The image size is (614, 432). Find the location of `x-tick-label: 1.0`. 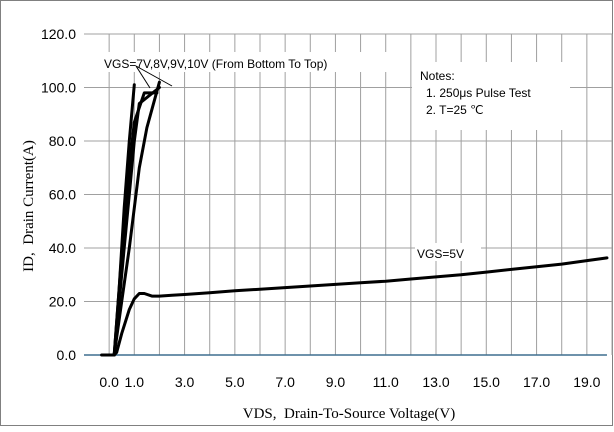

x-tick-label: 1.0 is located at coordinates (135, 382).